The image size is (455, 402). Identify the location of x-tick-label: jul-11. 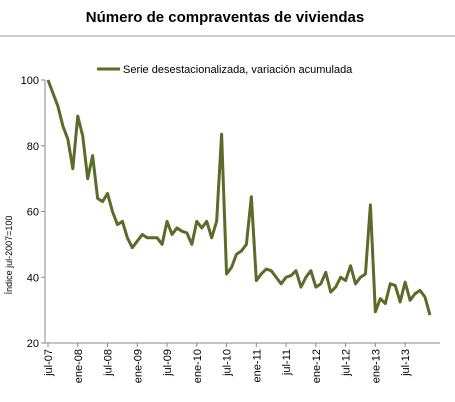
(287, 362).